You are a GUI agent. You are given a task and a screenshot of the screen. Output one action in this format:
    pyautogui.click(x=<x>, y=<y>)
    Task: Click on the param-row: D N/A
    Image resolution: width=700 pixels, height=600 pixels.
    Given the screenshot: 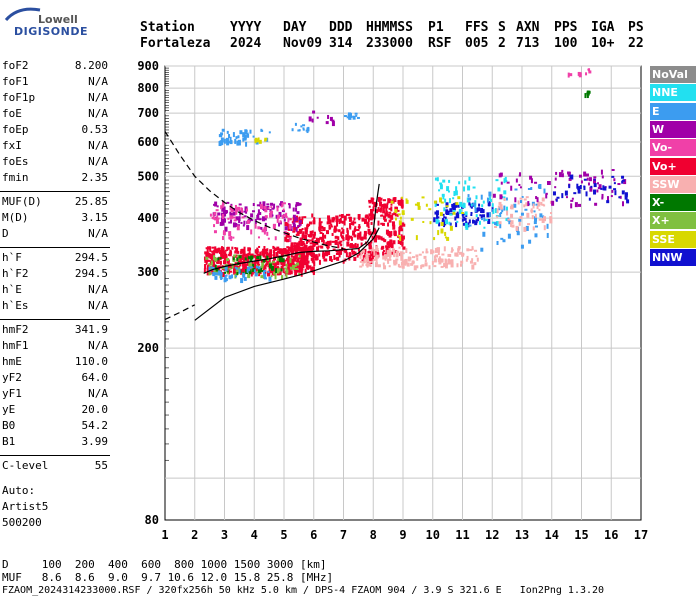 What is the action you would take?
    pyautogui.click(x=55, y=235)
    